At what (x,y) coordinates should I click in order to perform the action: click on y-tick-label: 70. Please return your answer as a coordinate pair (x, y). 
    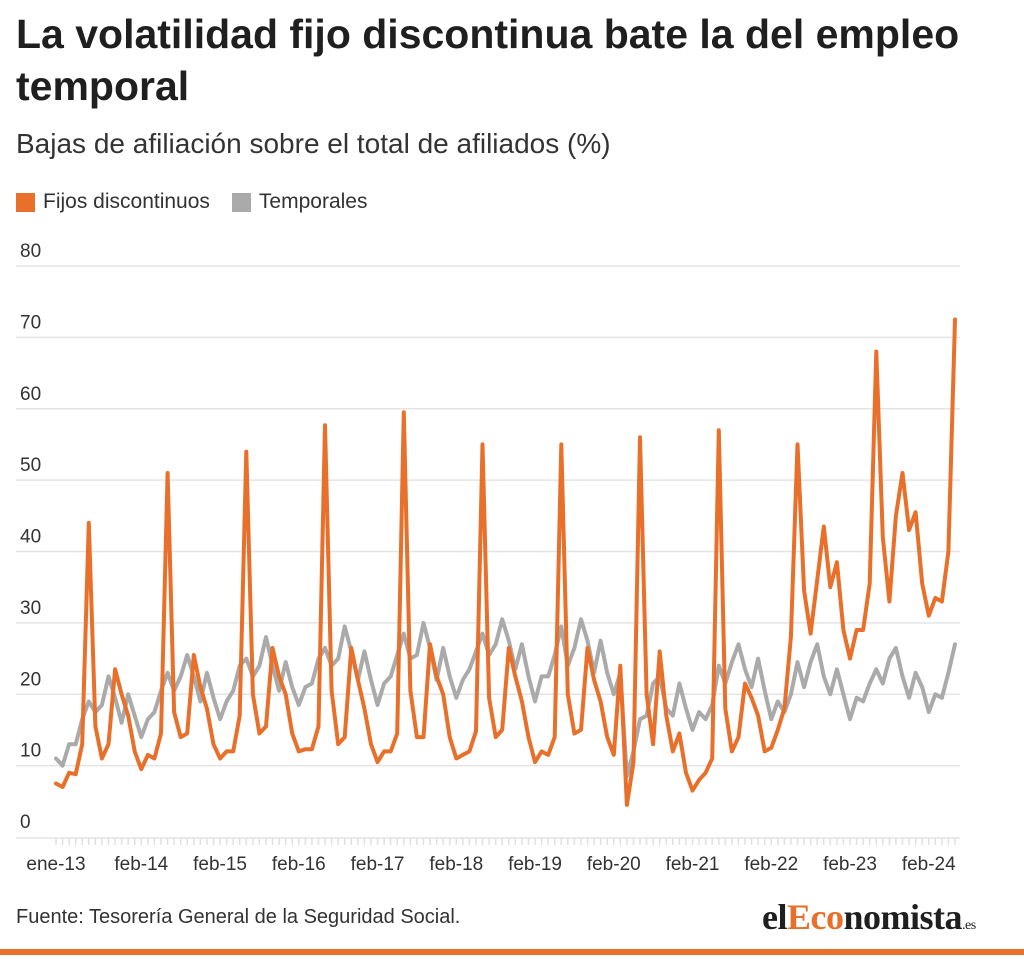
    Looking at the image, I should click on (30, 322).